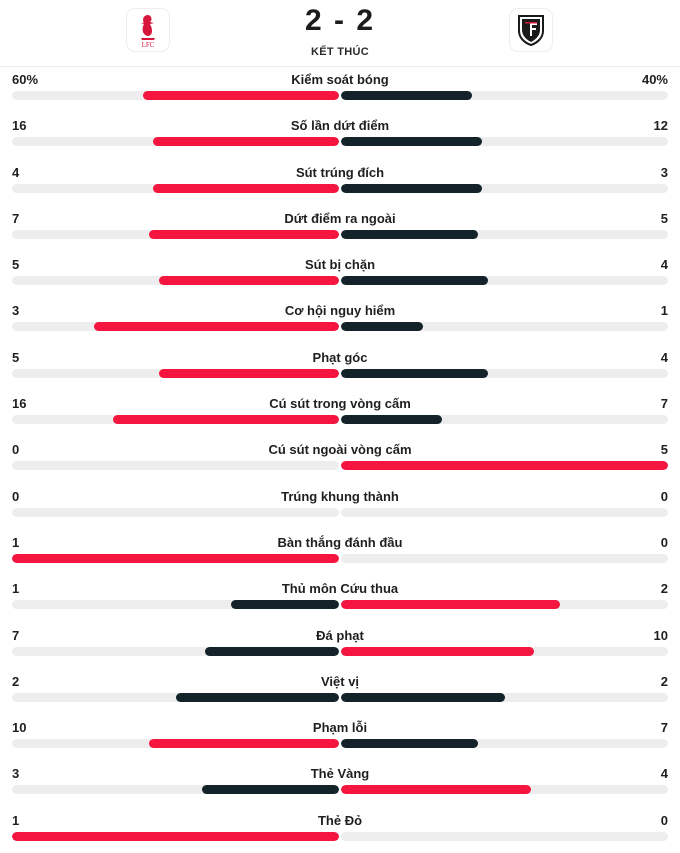 This screenshot has height=853, width=680. Describe the element at coordinates (340, 589) in the screenshot. I see `stat-label: Thủ môn Cứu thua` at that location.